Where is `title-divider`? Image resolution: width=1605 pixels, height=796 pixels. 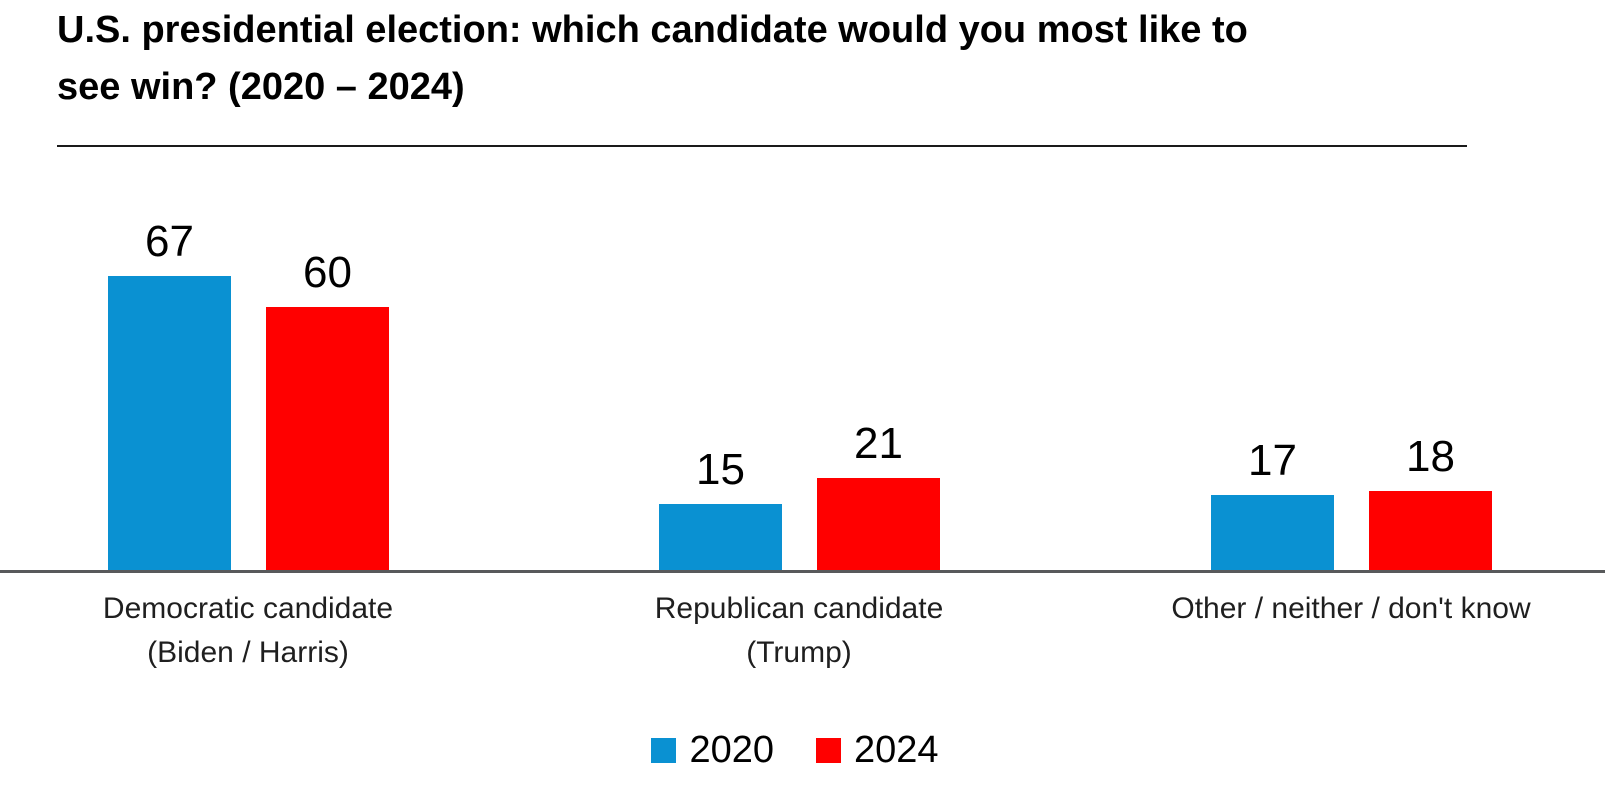
title-divider is located at coordinates (762, 146).